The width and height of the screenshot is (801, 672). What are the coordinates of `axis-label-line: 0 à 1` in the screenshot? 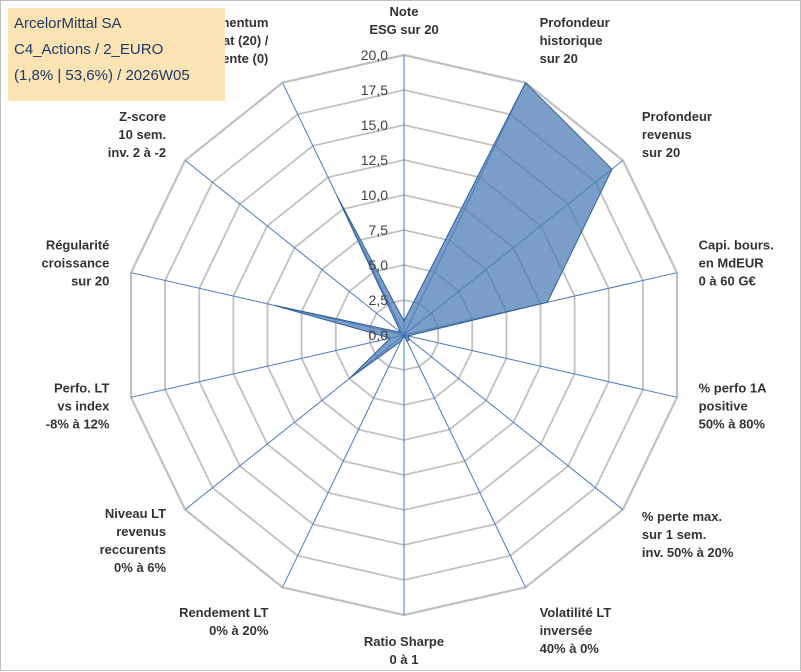 It's located at (404, 659).